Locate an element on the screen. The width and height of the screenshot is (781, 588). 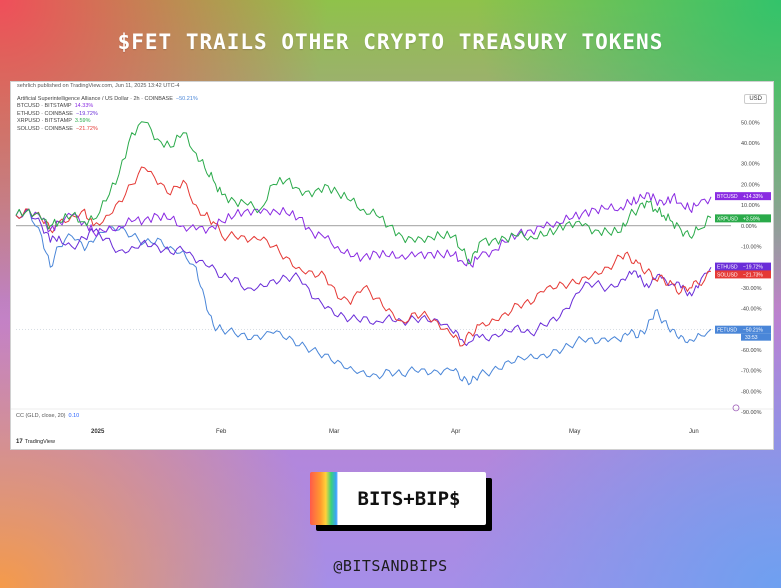
legend-row-sol: SOLUSD · COINBASE −21.72% is located at coordinates (107, 129).